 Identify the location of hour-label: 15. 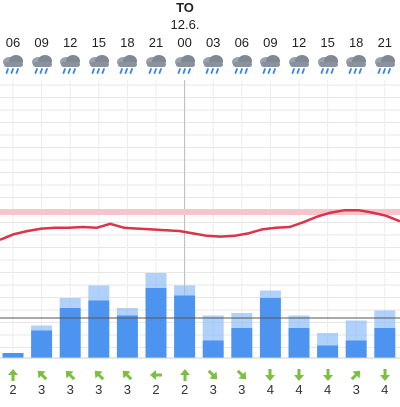
(99, 42).